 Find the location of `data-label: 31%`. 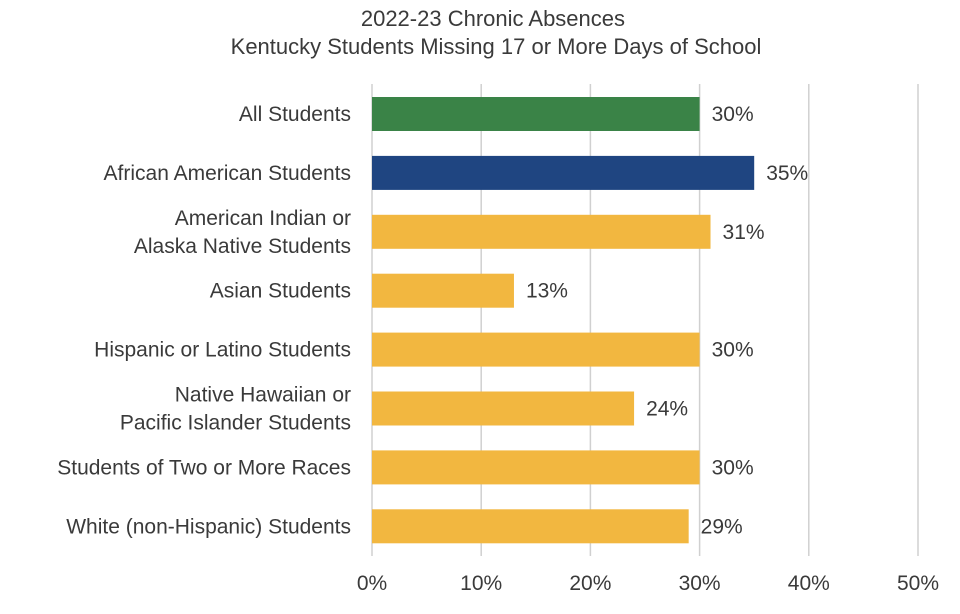

data-label: 31% is located at coordinates (744, 232).